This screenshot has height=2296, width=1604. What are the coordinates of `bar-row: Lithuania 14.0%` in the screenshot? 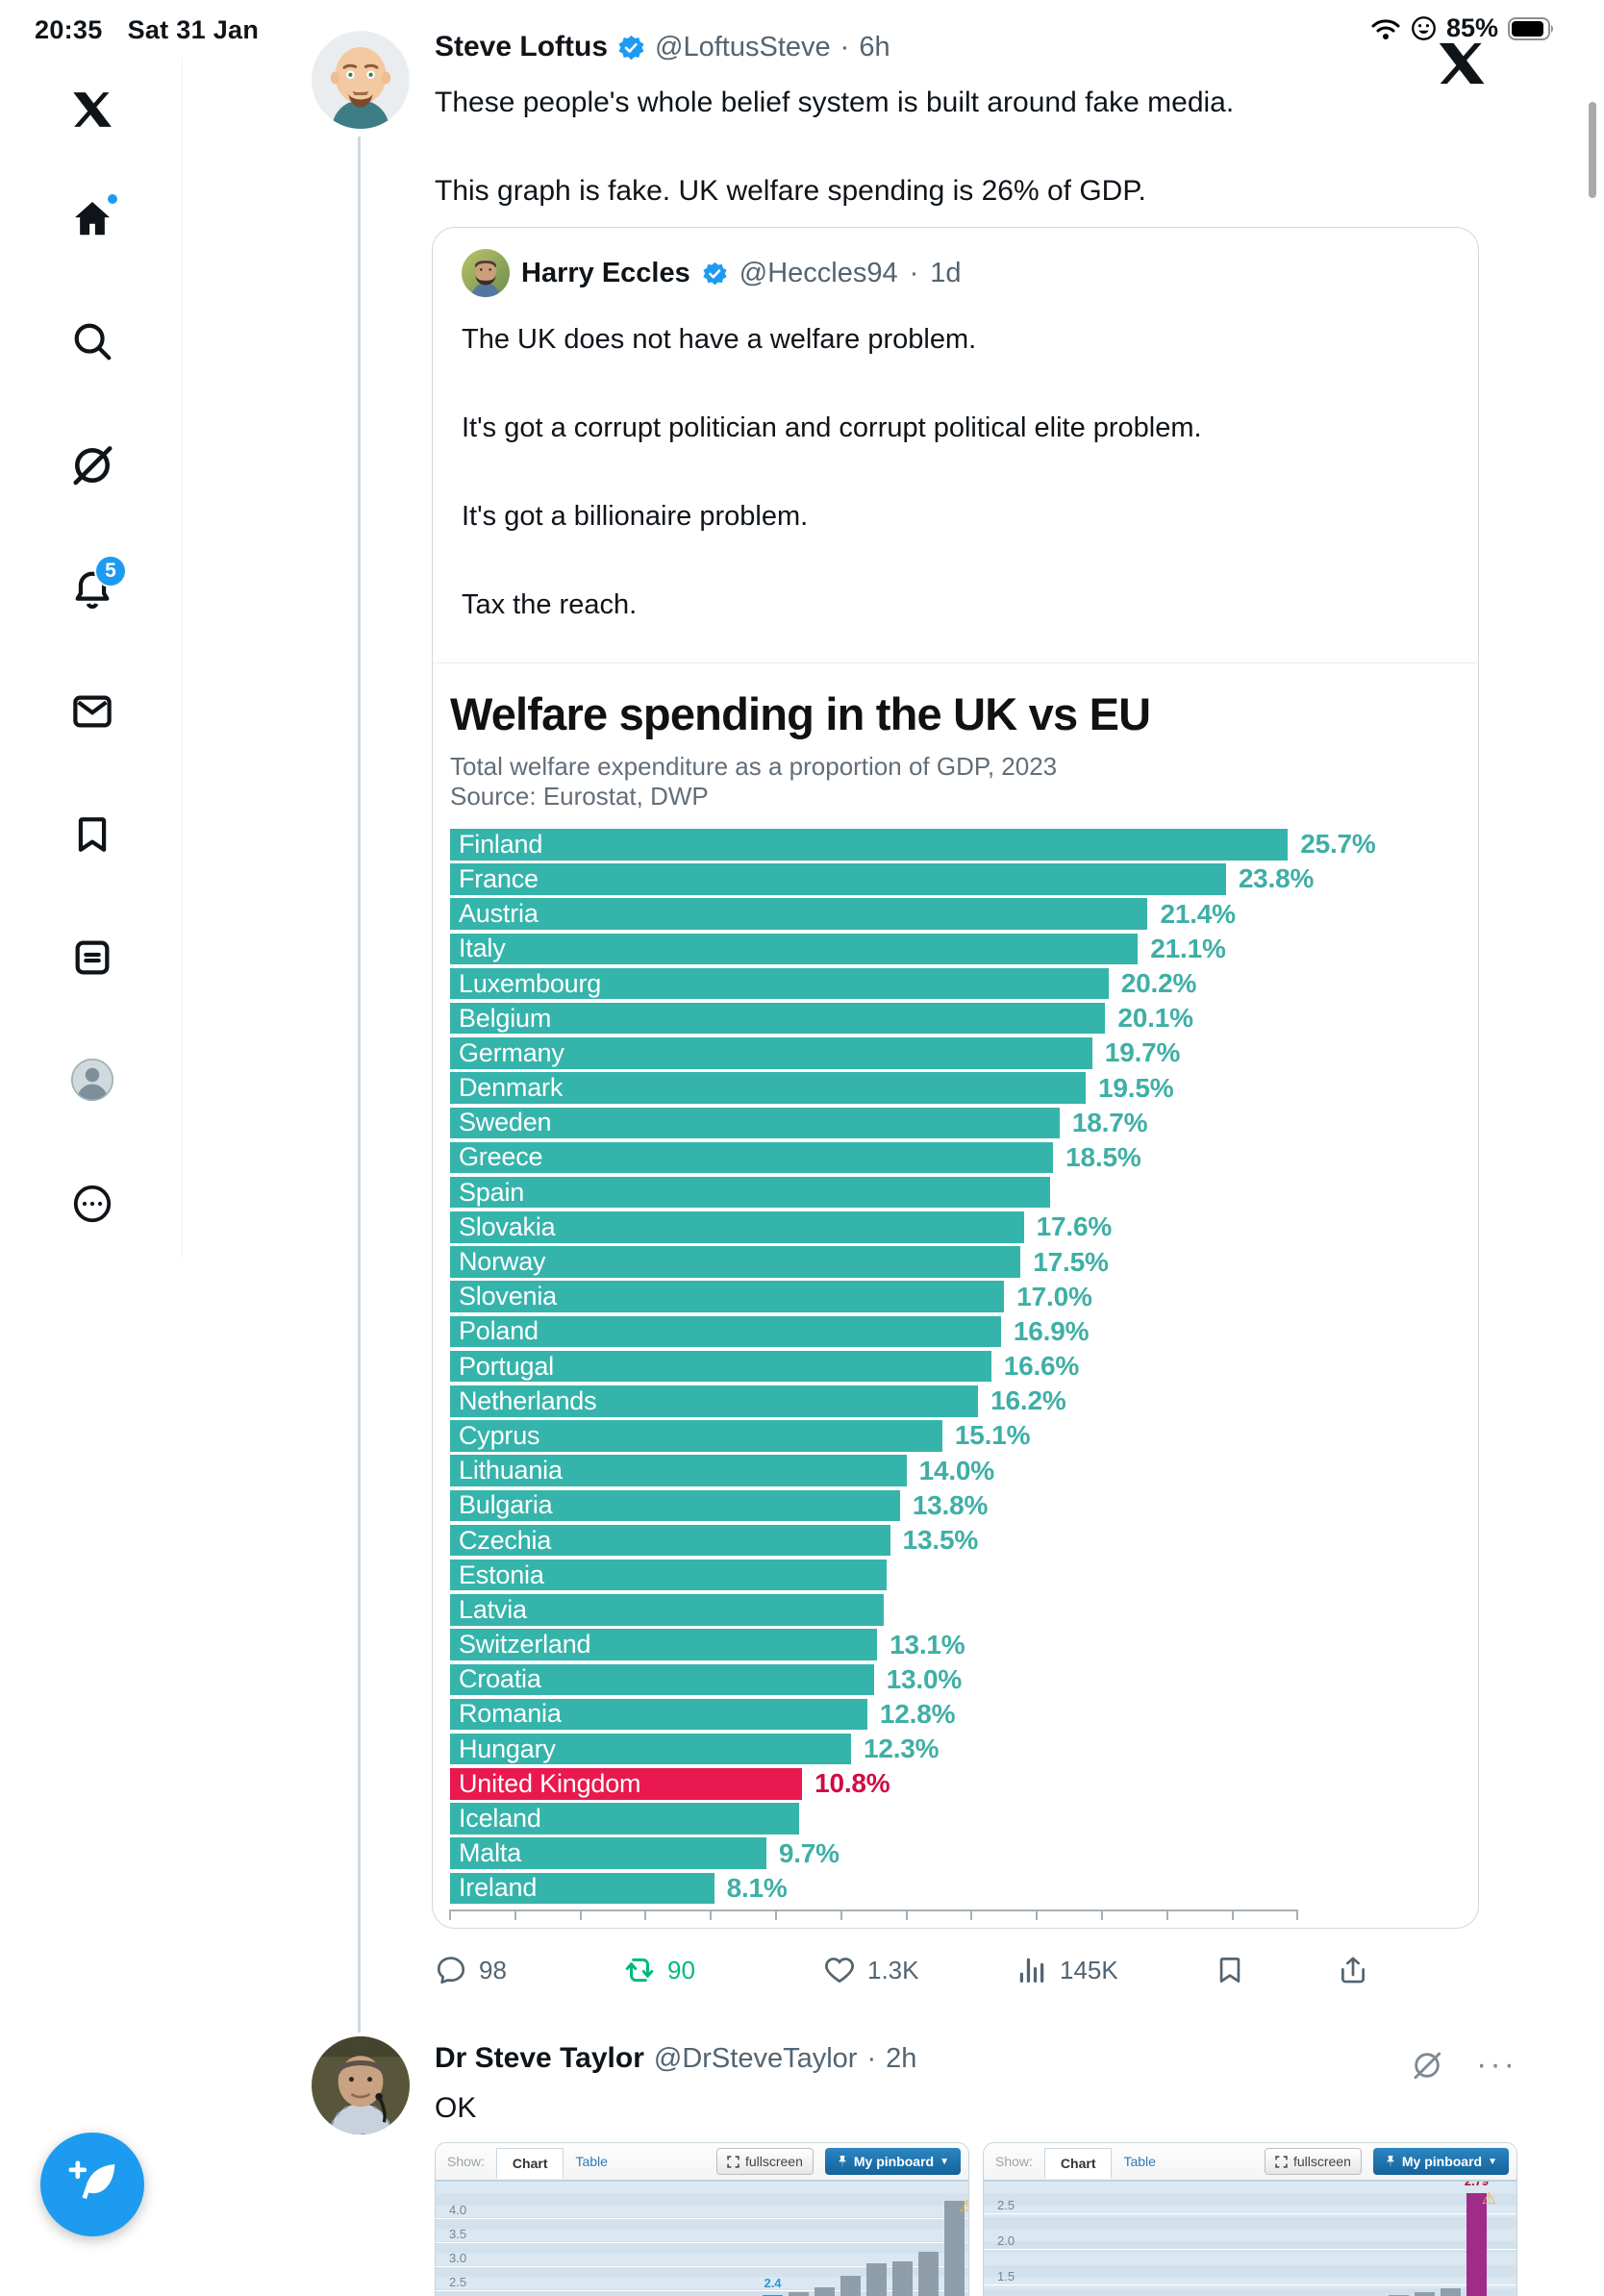 It's located at (955, 1470).